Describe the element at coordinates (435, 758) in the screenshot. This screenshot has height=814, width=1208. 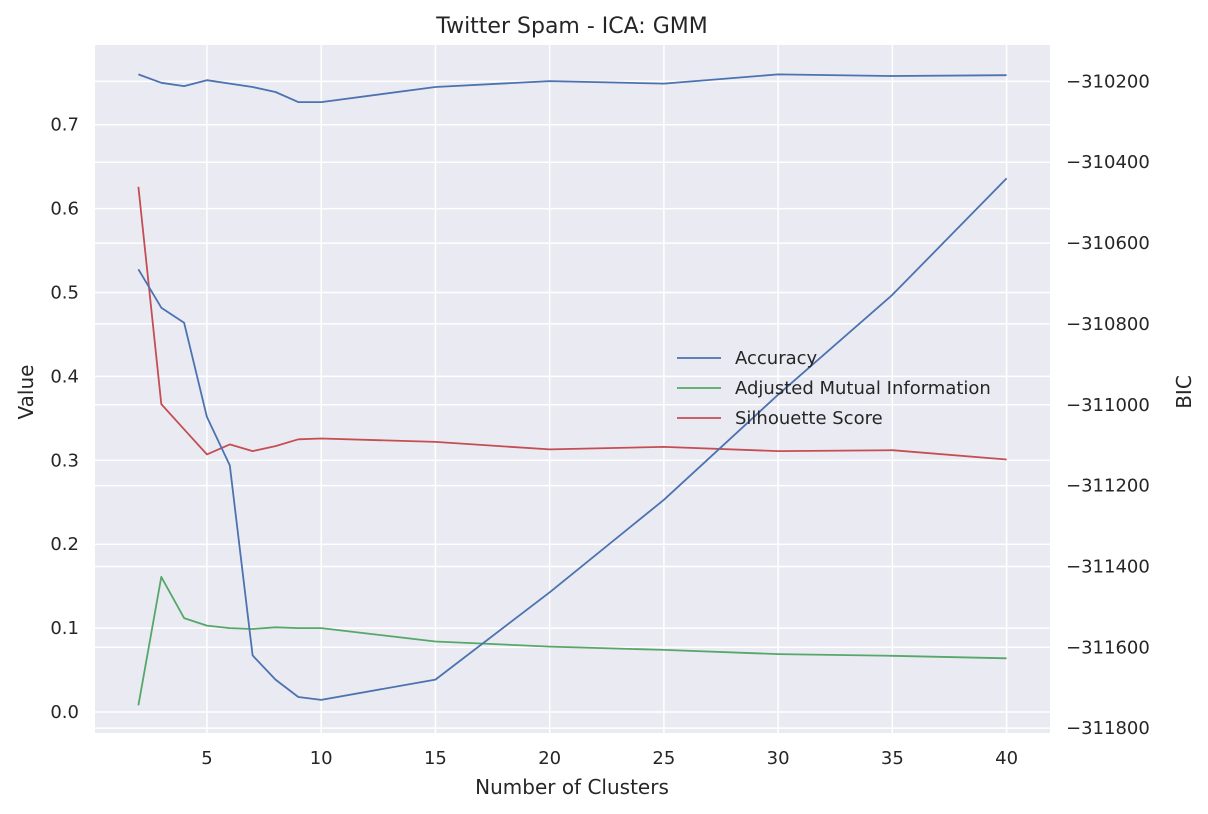
I see `x-tick-label: 15` at that location.